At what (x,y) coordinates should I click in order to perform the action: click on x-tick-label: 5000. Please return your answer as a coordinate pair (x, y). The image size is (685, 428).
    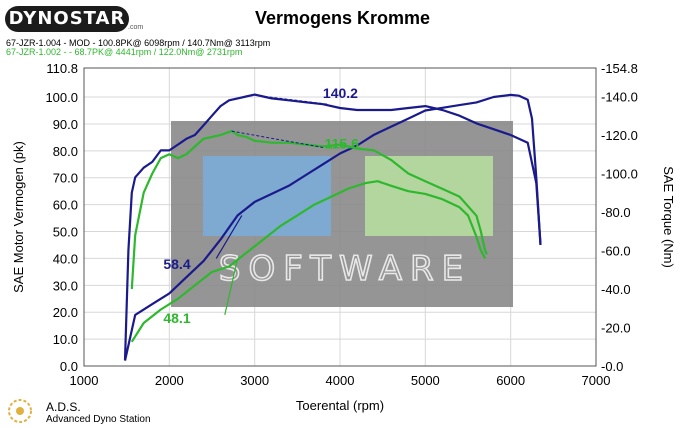
    Looking at the image, I should click on (425, 380).